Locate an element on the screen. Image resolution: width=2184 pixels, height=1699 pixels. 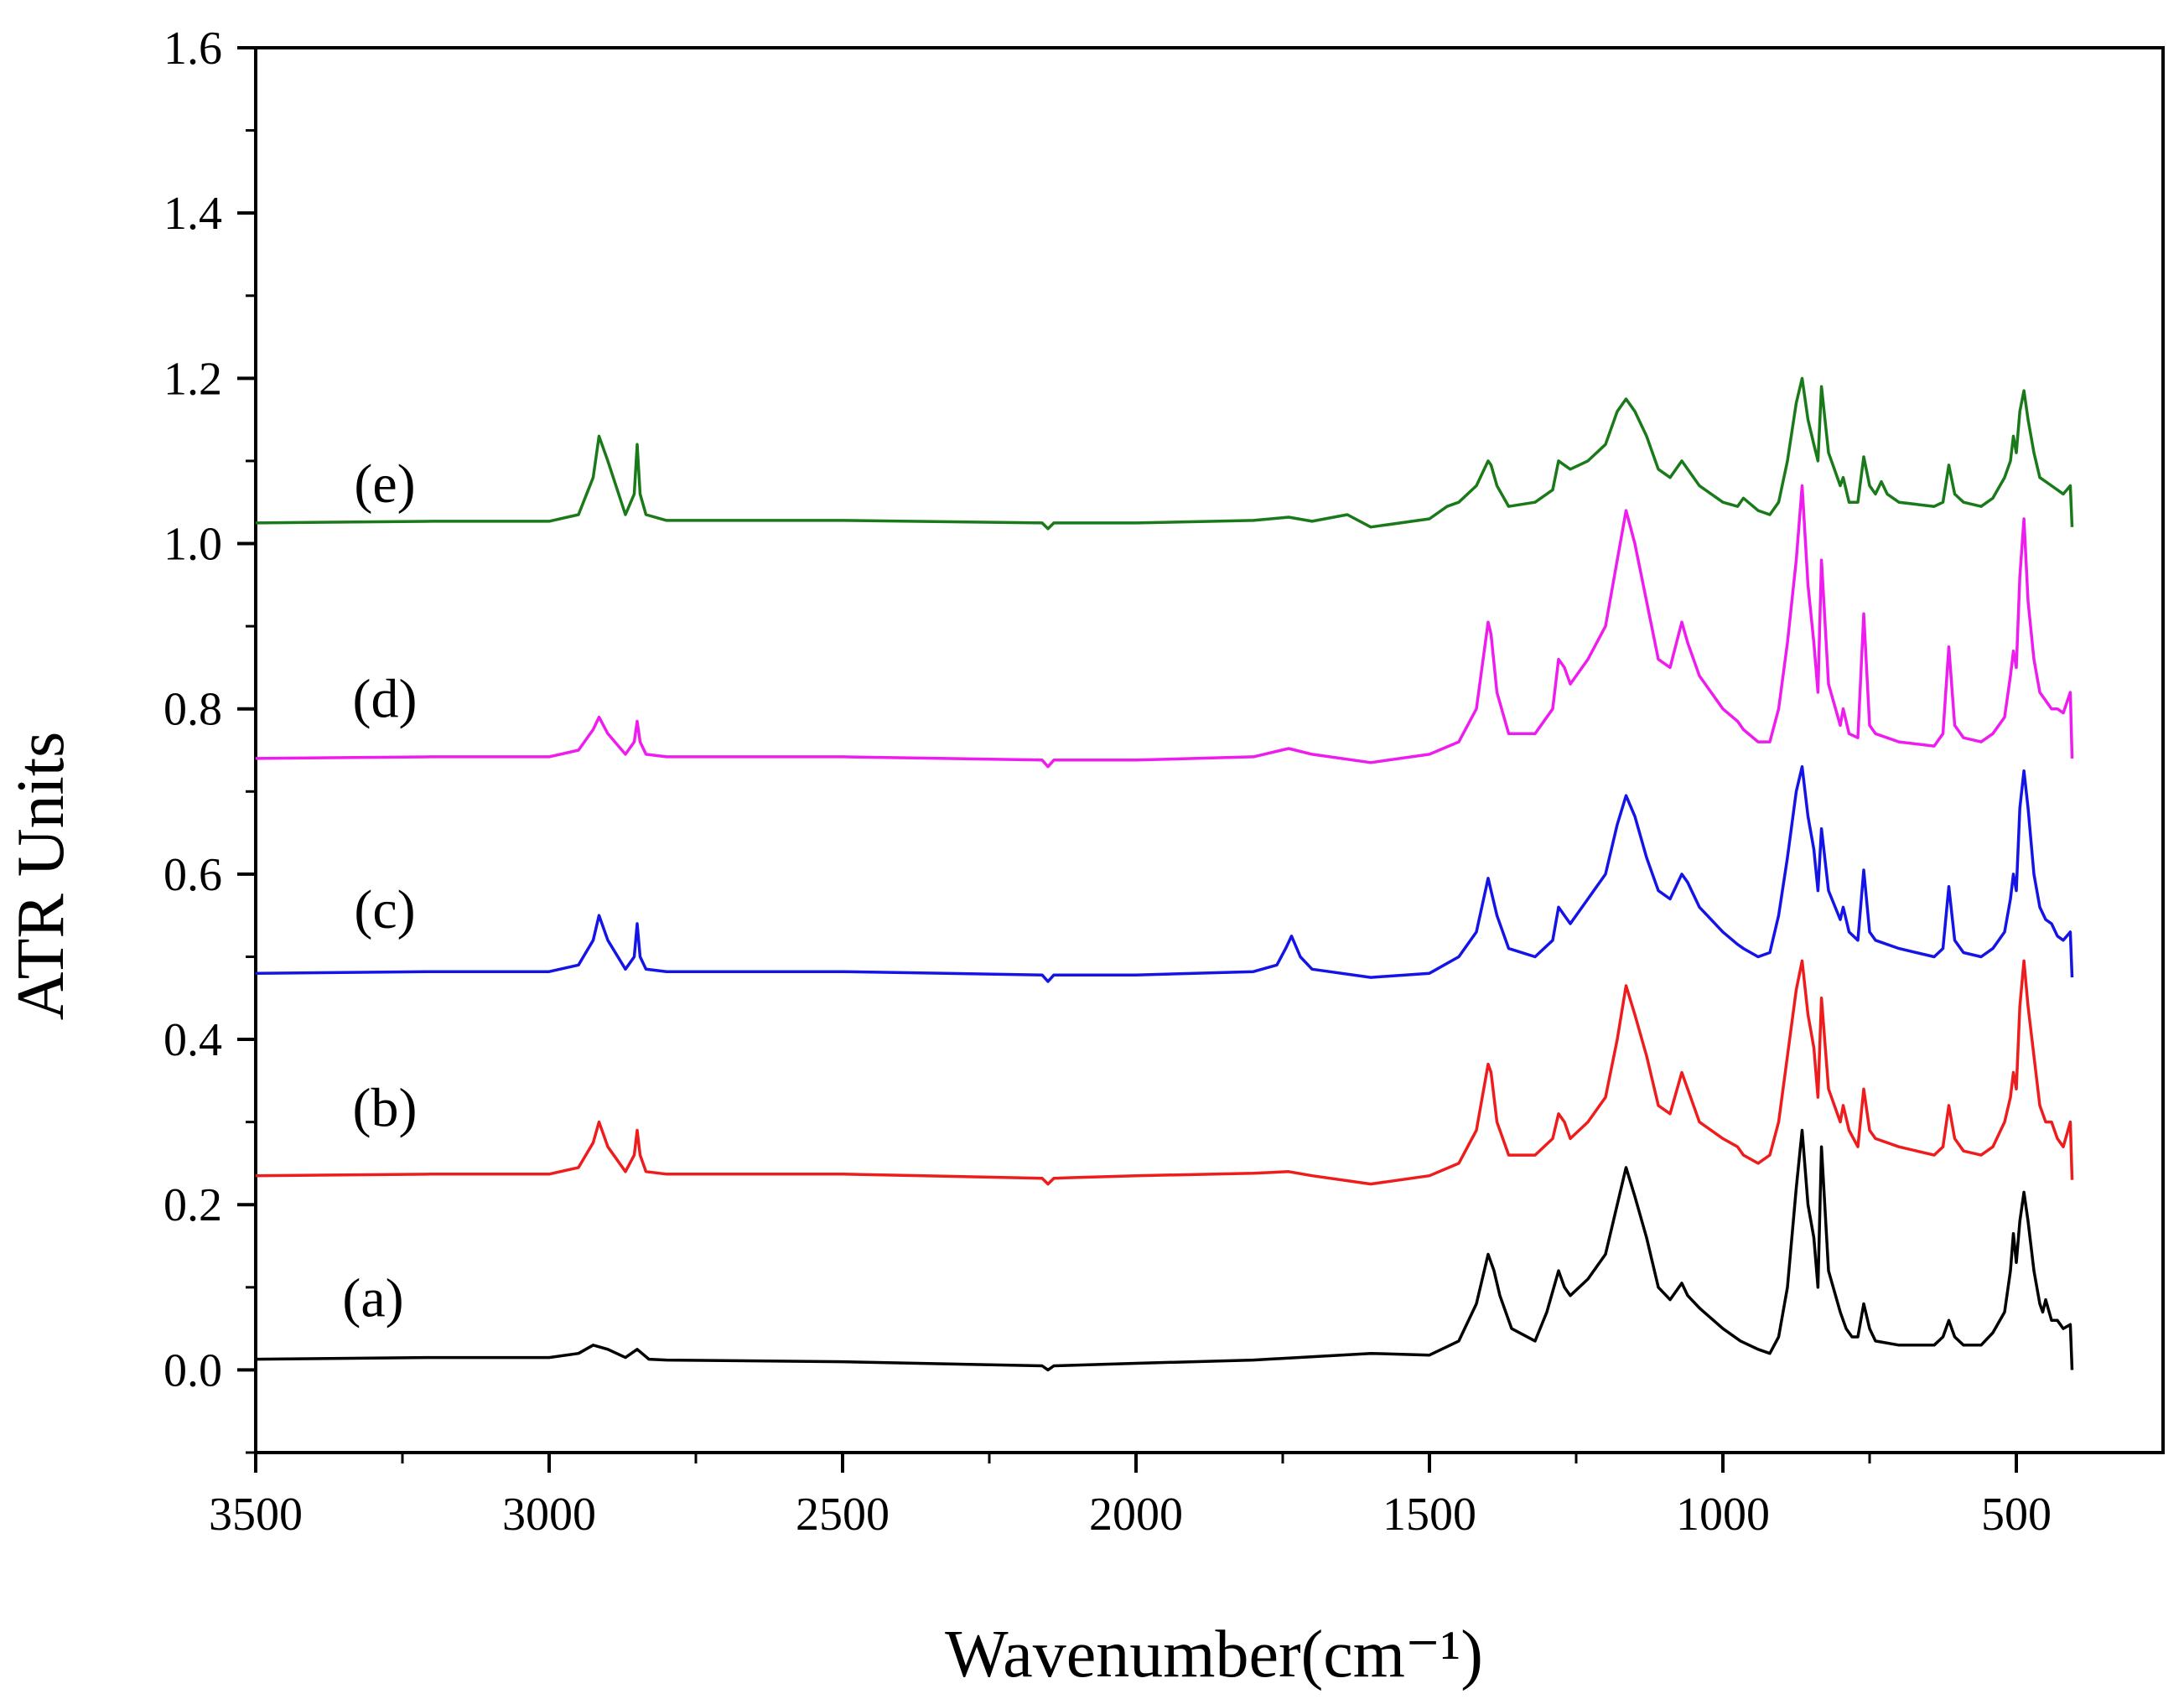
y-tick-label: 0.8 is located at coordinates (192, 710).